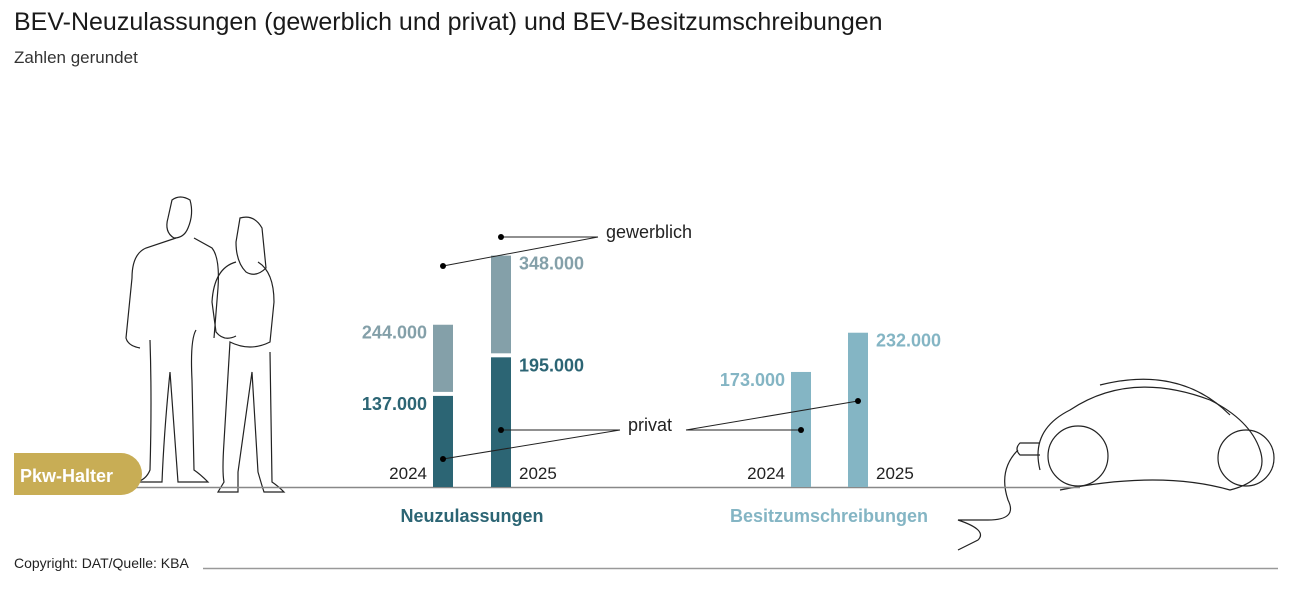  Describe the element at coordinates (649, 232) in the screenshot. I see `annotation-gewerblich: gewerblich` at that location.